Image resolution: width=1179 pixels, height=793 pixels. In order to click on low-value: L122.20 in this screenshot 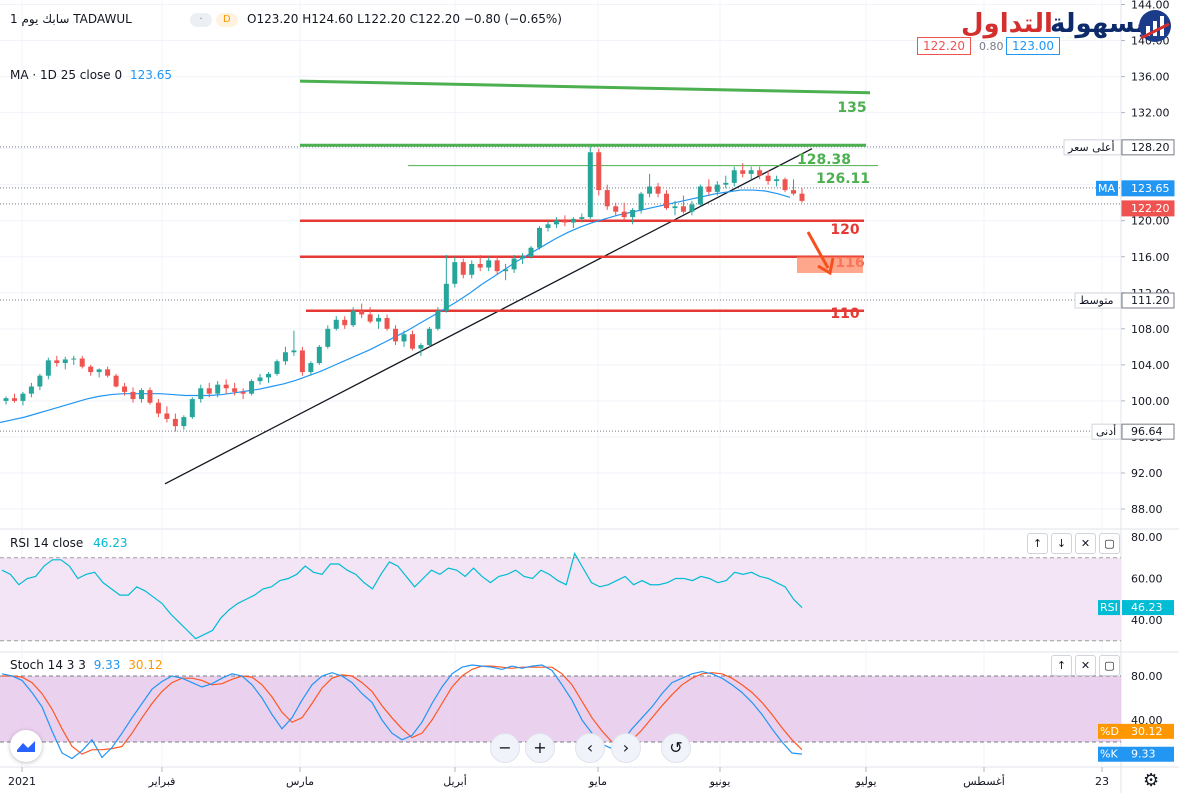, I will do `click(381, 19)`.